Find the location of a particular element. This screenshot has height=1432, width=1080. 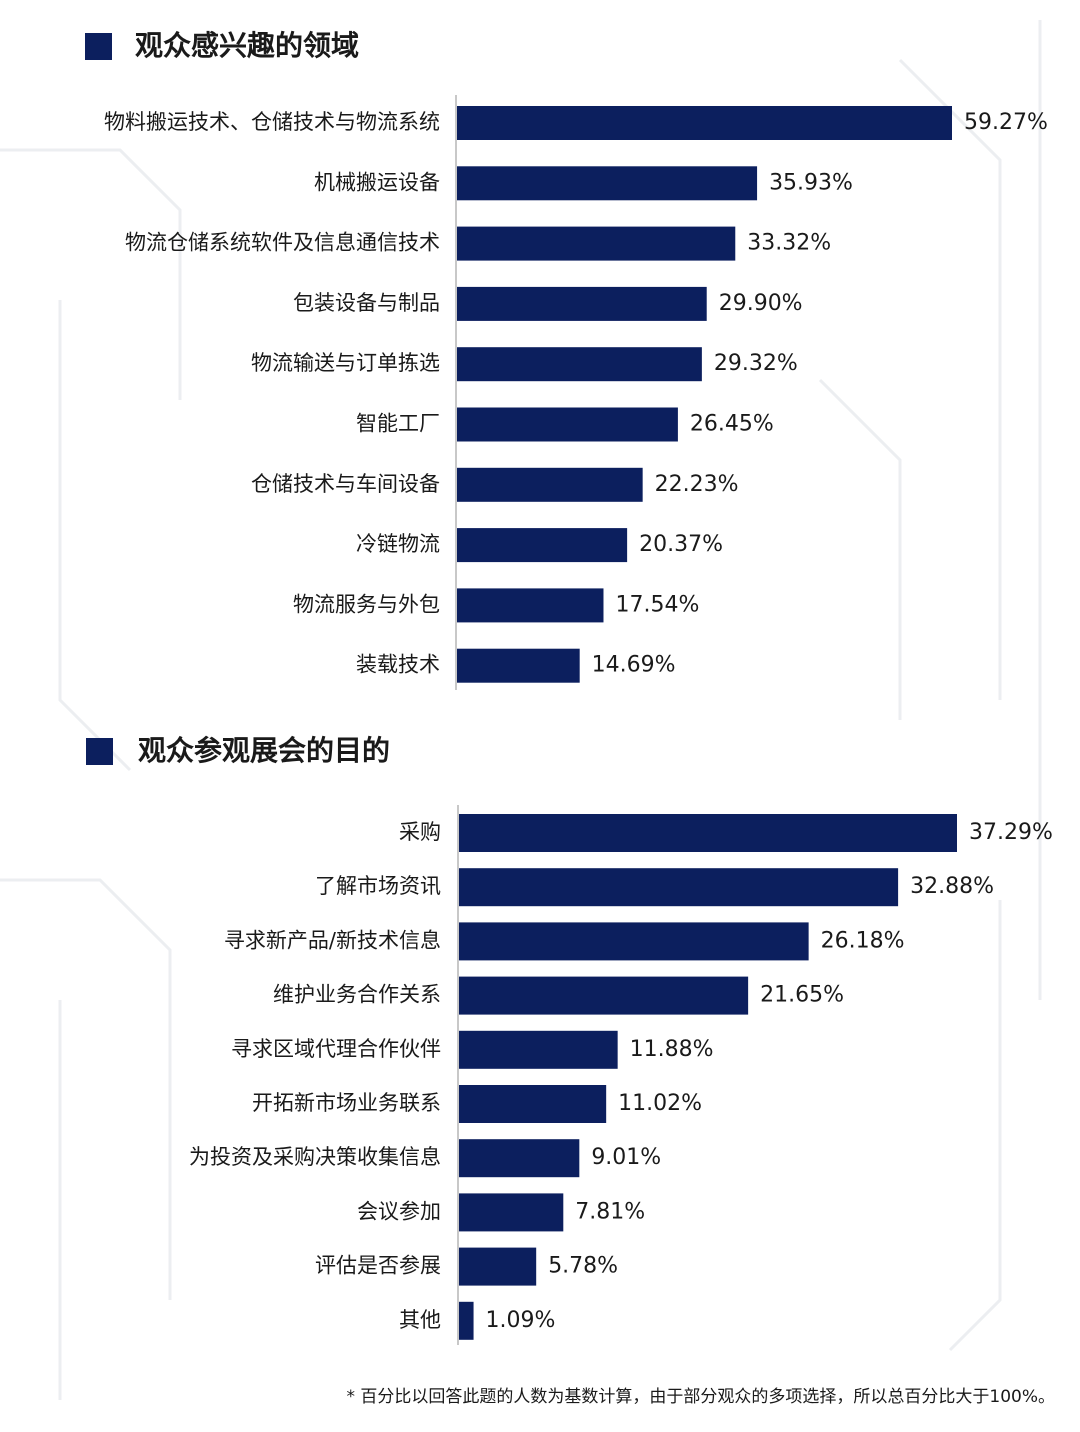

value-label: 26.45% is located at coordinates (732, 424).